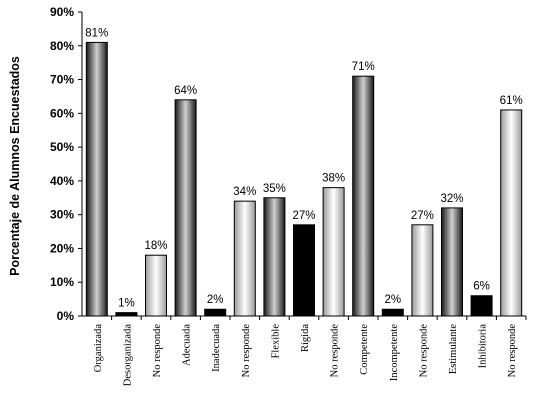 The image size is (536, 400). I want to click on y-tick-label: 80%, so click(62, 46).